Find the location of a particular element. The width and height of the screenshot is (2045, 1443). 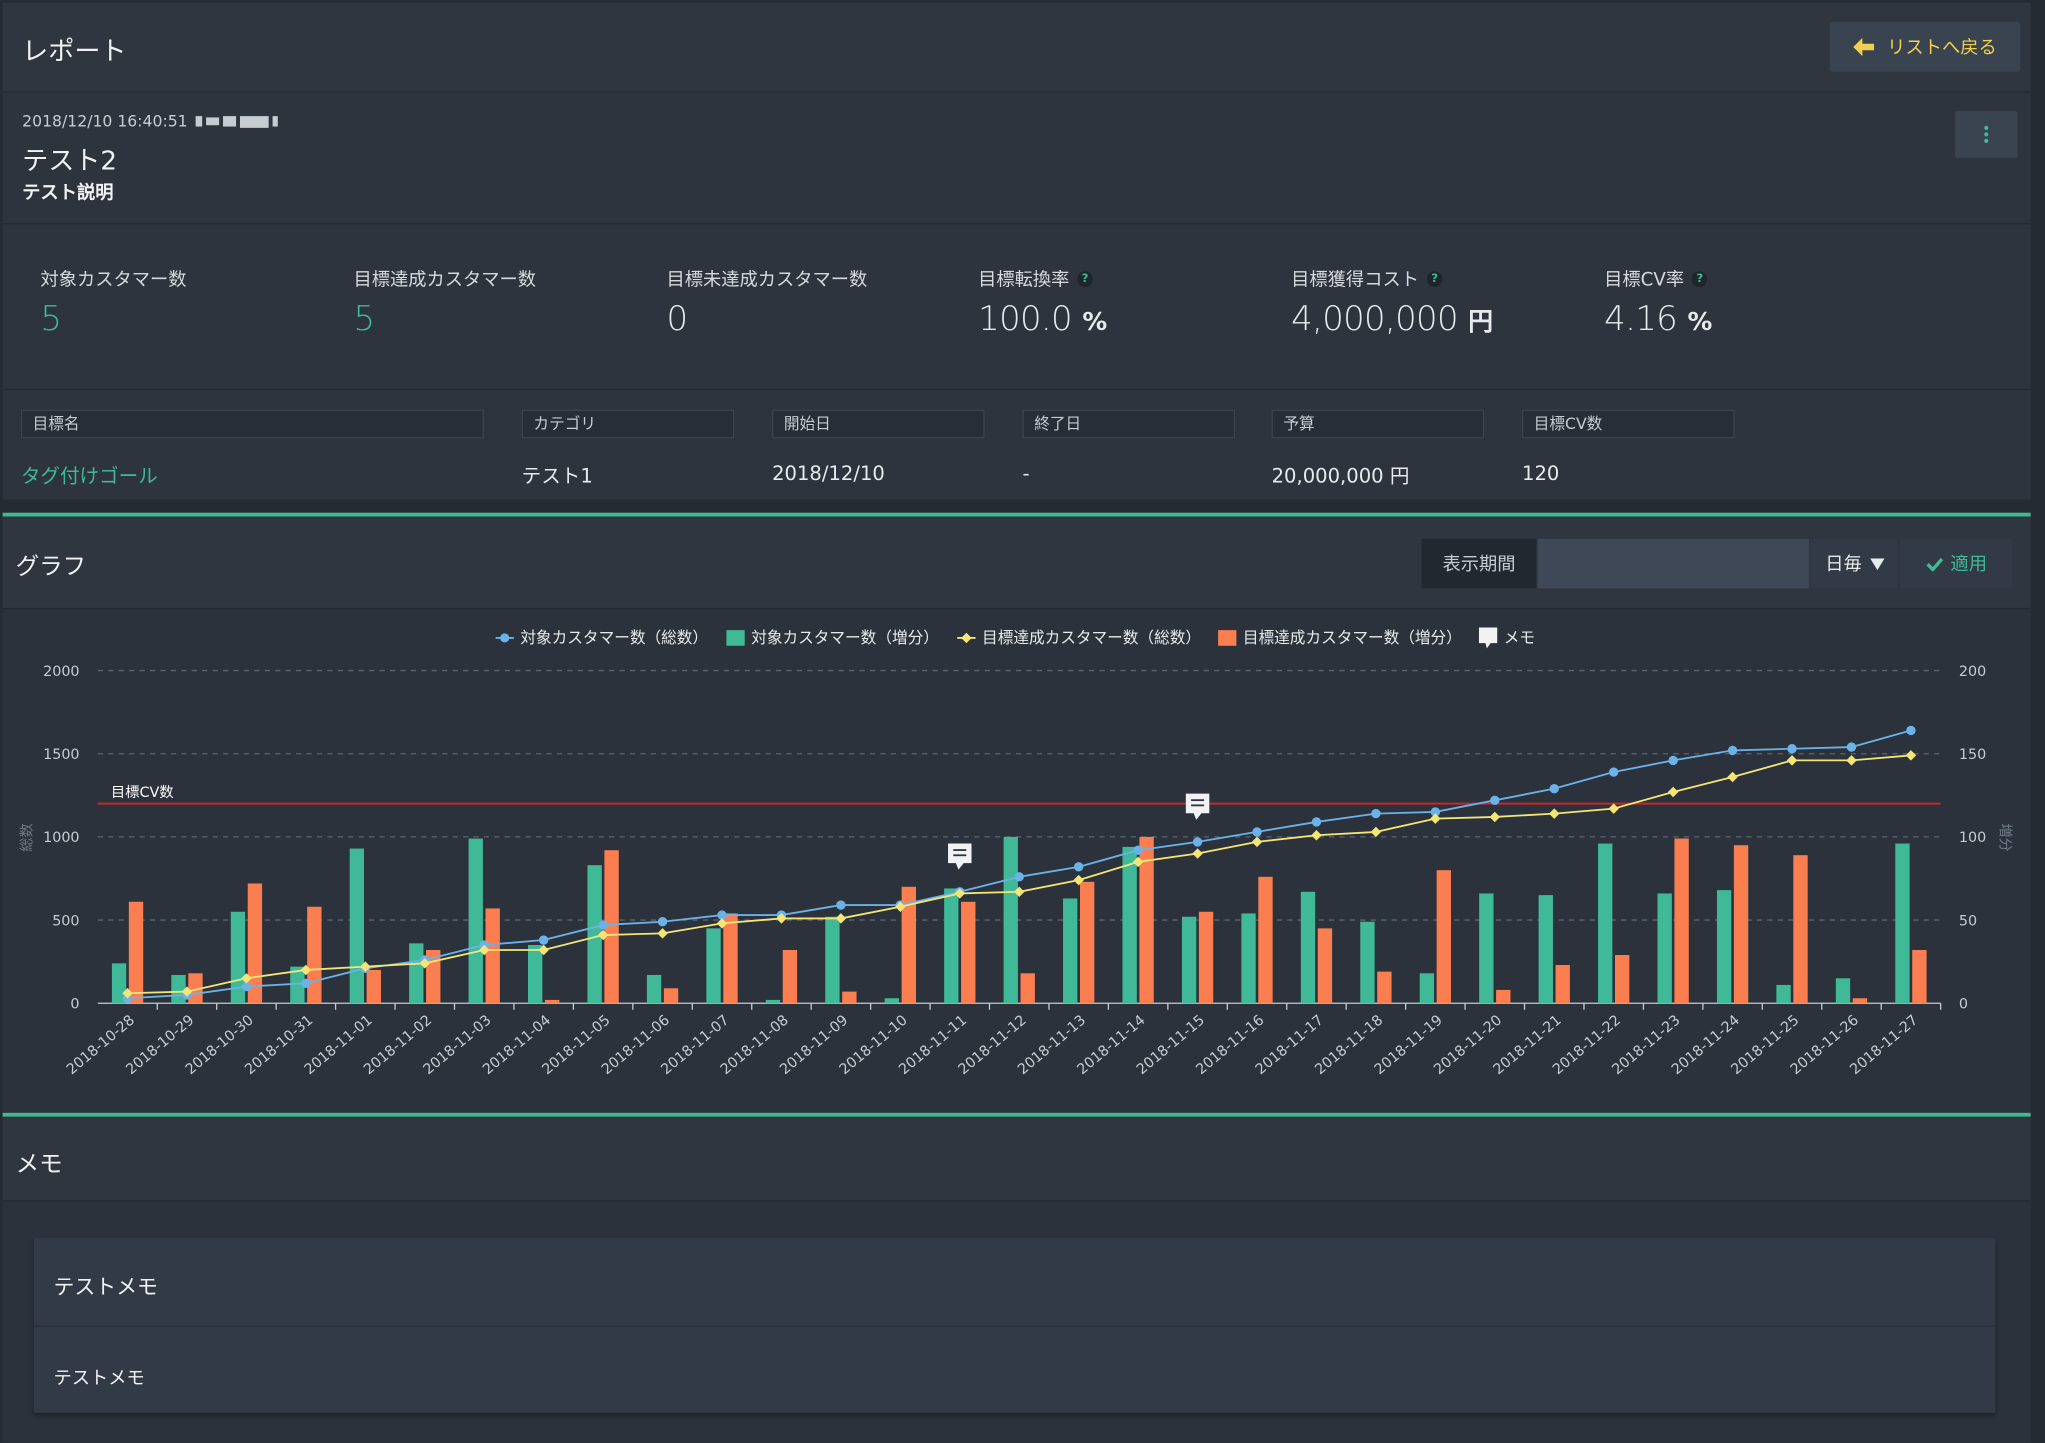

goal-end-date: - is located at coordinates (1026, 473).